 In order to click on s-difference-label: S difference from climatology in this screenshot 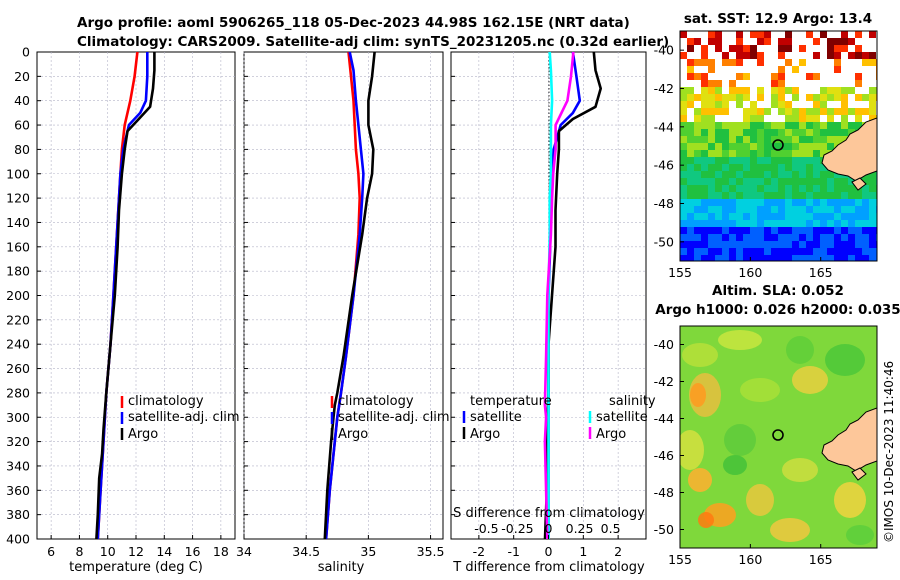, I will do `click(549, 513)`.